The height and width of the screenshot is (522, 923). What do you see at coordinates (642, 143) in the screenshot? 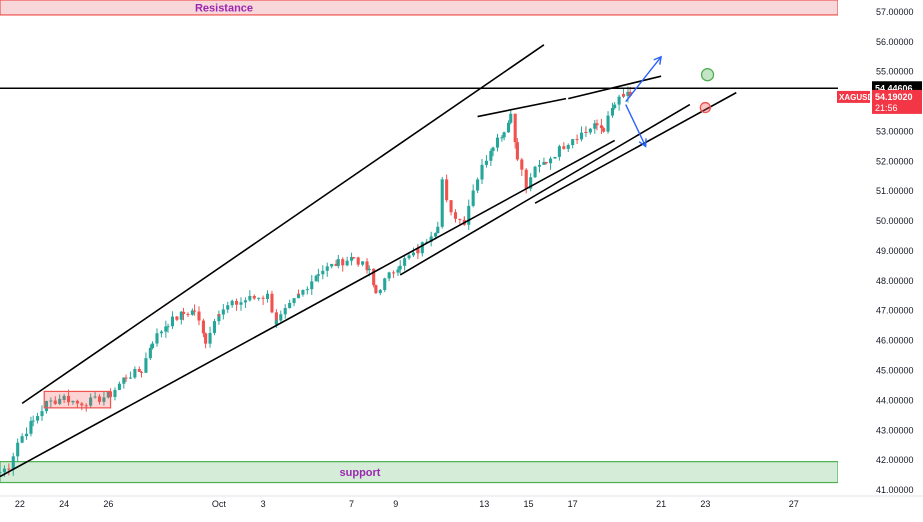
I see `arrow-head` at bounding box center [642, 143].